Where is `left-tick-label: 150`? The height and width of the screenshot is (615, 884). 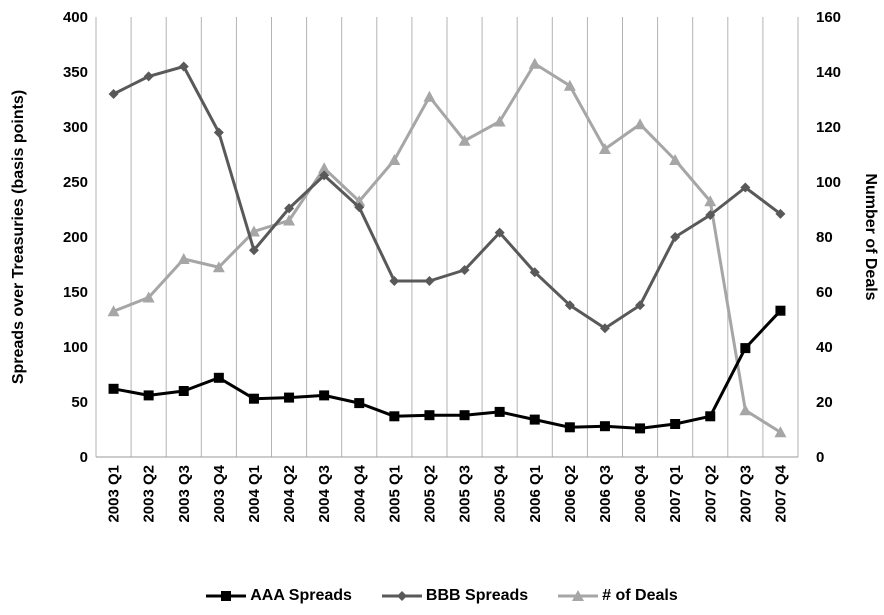
left-tick-label: 150 is located at coordinates (75, 292).